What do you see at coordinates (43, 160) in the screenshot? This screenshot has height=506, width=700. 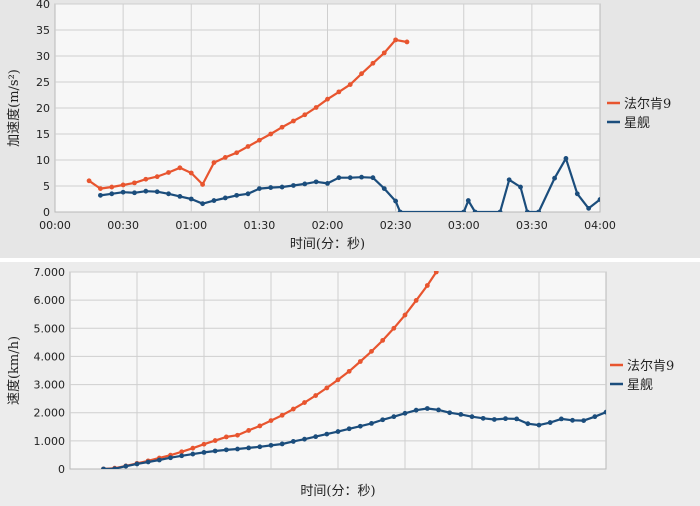 I see `y-tick-label: 10` at bounding box center [43, 160].